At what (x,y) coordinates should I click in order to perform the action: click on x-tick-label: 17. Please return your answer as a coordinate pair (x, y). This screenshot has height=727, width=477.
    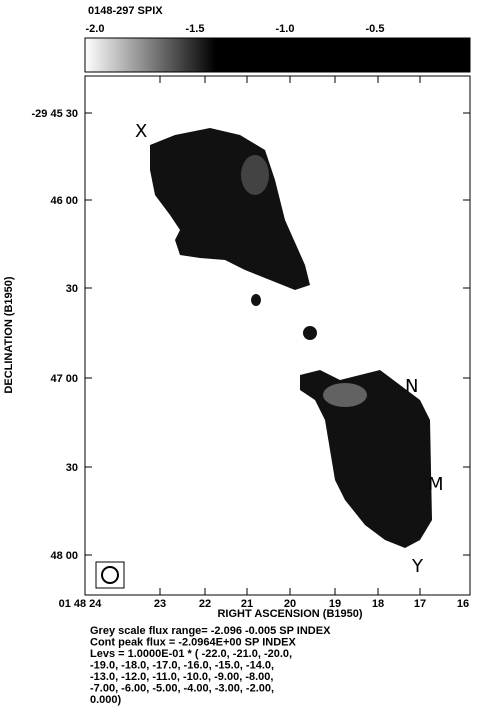
    Looking at the image, I should click on (420, 604).